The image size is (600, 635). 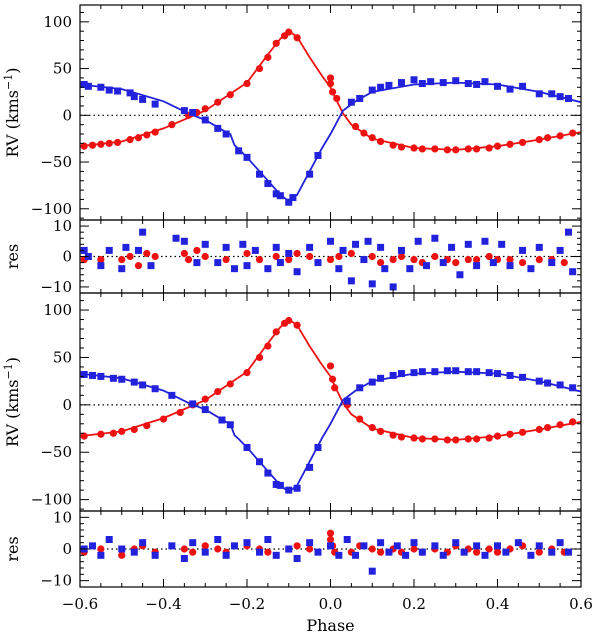 I want to click on plot-area, so click(x=328, y=259).